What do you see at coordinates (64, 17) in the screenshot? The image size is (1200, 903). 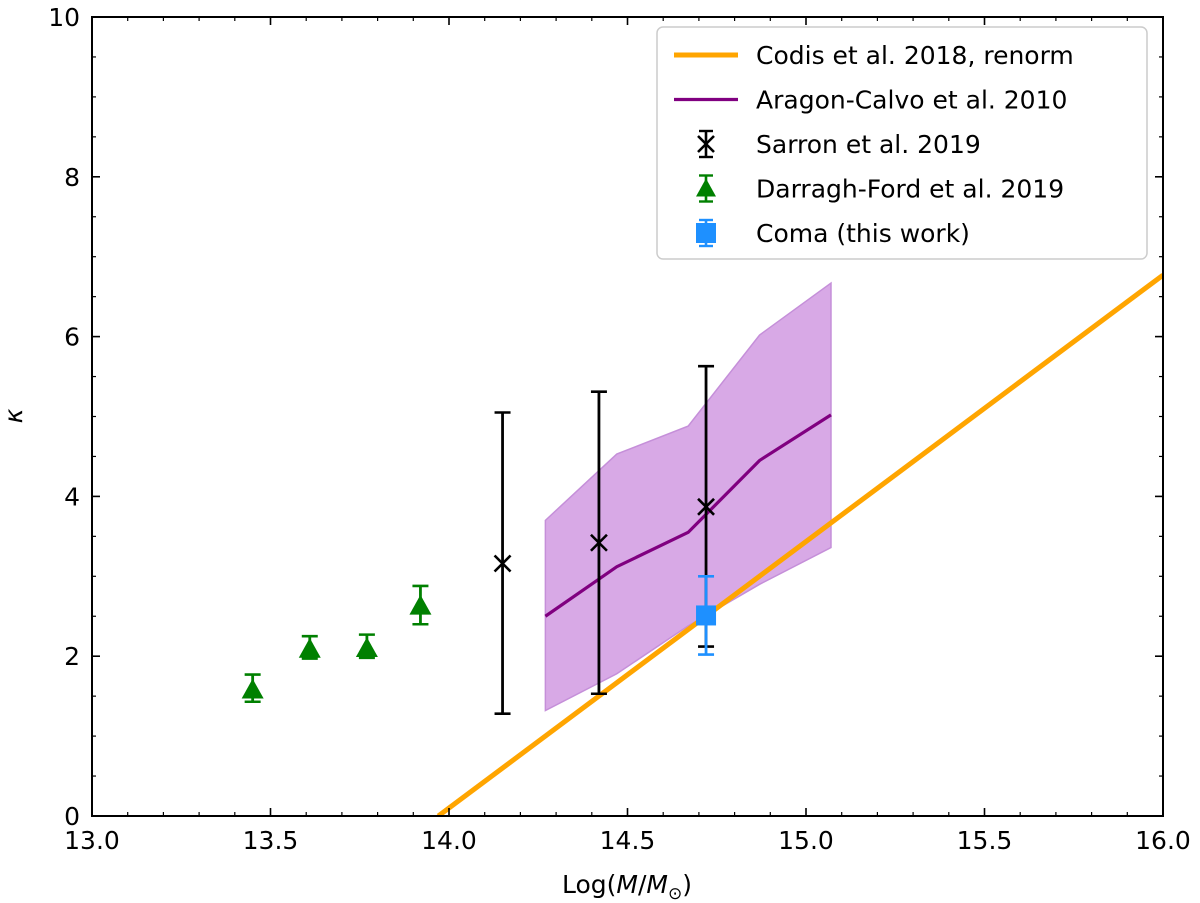 I see `y-tick-label: 10` at bounding box center [64, 17].